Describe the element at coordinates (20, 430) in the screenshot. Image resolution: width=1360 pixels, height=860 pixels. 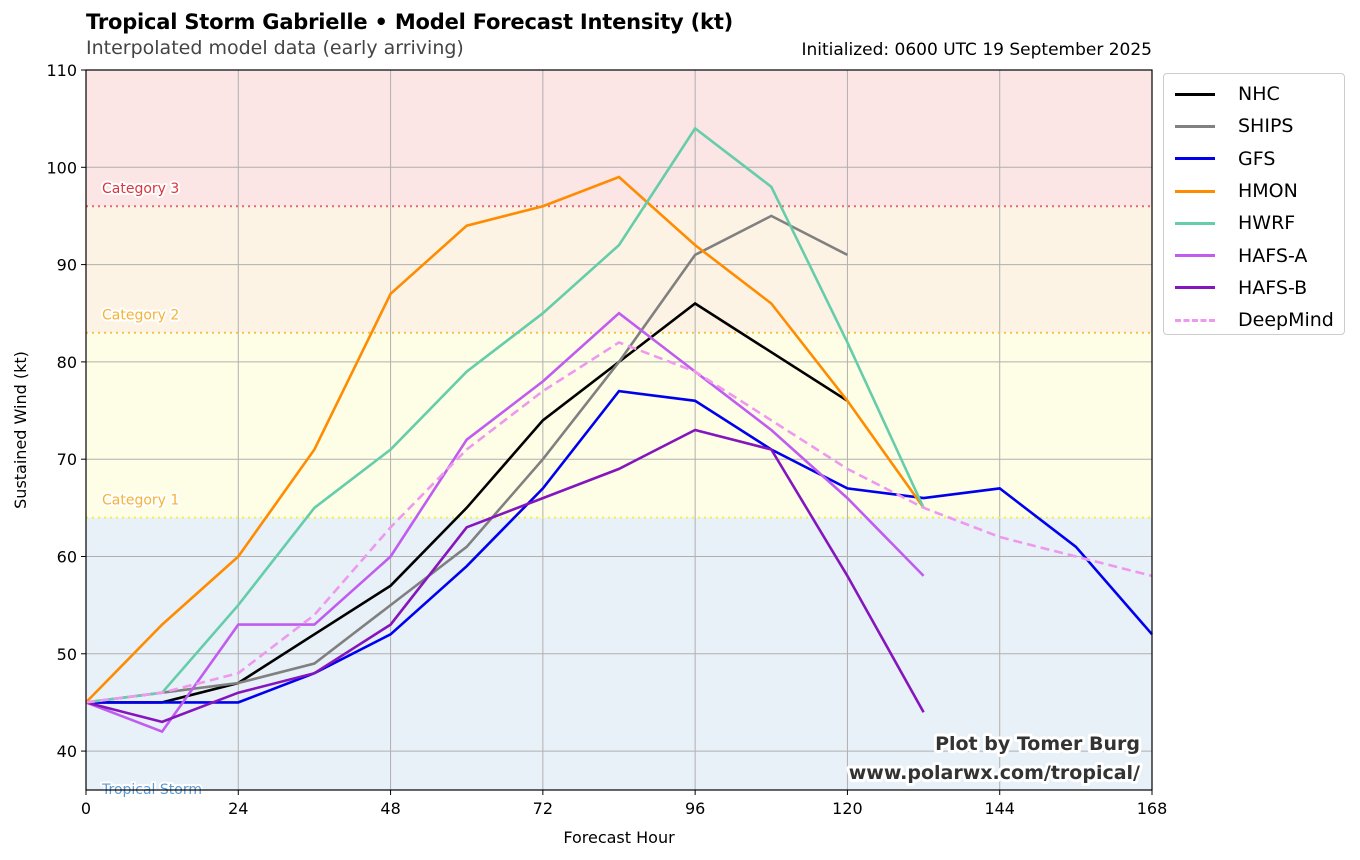
I see `y-axis-label: Sustained Wind (kt)` at that location.